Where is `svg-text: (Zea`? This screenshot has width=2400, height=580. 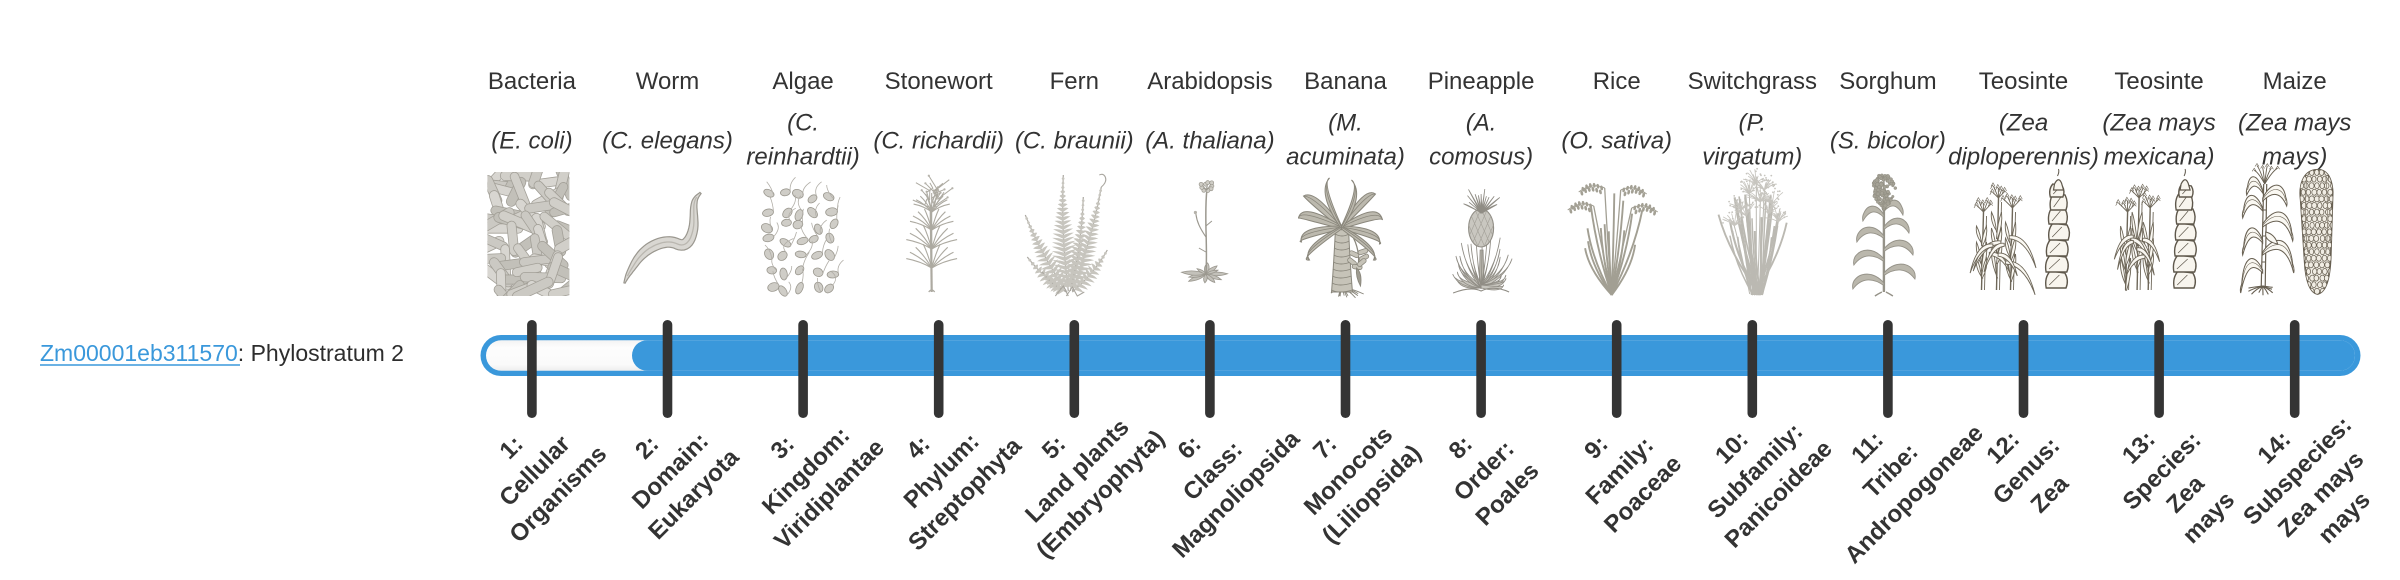
svg-text: (Zea is located at coordinates (2023, 123).